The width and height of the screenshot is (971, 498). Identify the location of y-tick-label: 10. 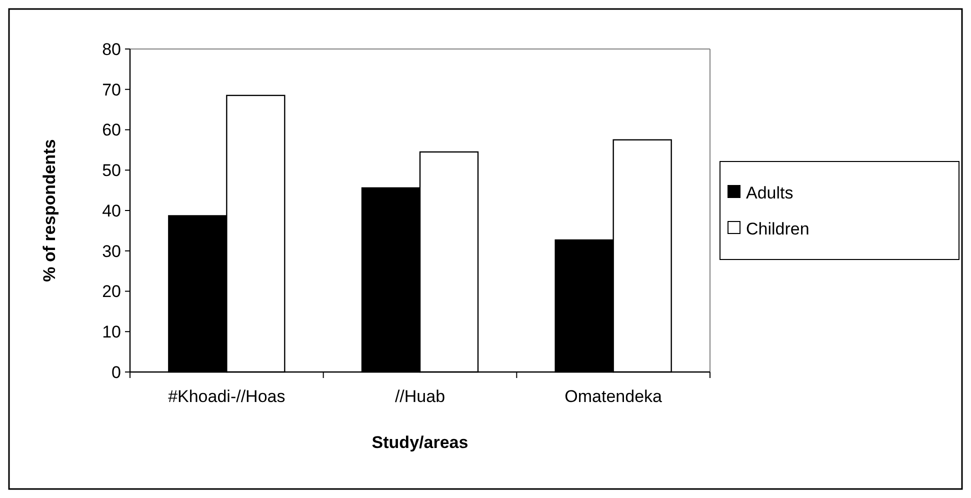
(111, 332).